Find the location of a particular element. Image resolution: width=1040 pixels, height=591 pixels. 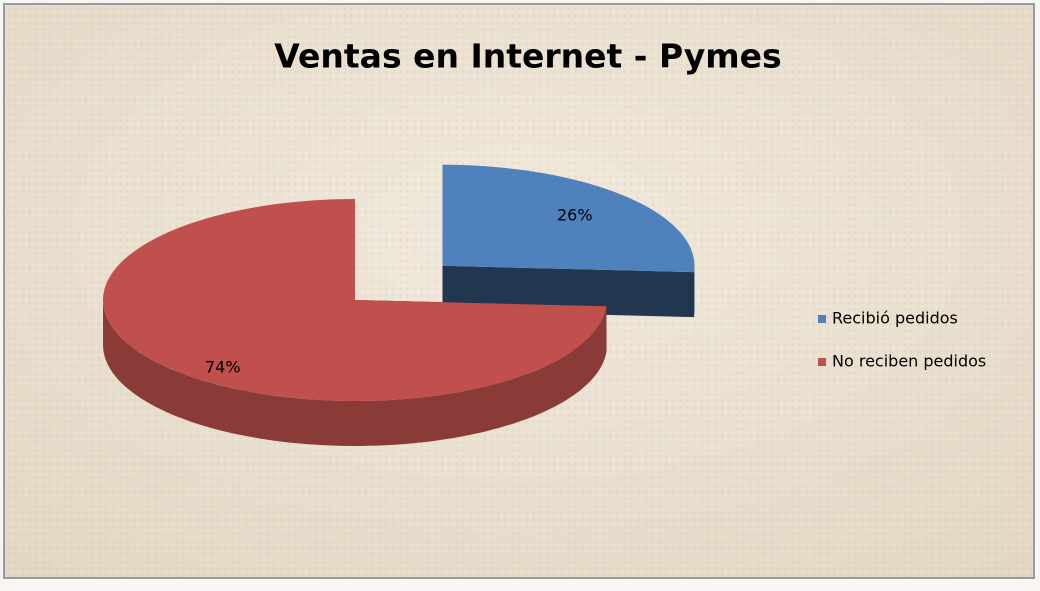

data-label: 74% is located at coordinates (223, 366).